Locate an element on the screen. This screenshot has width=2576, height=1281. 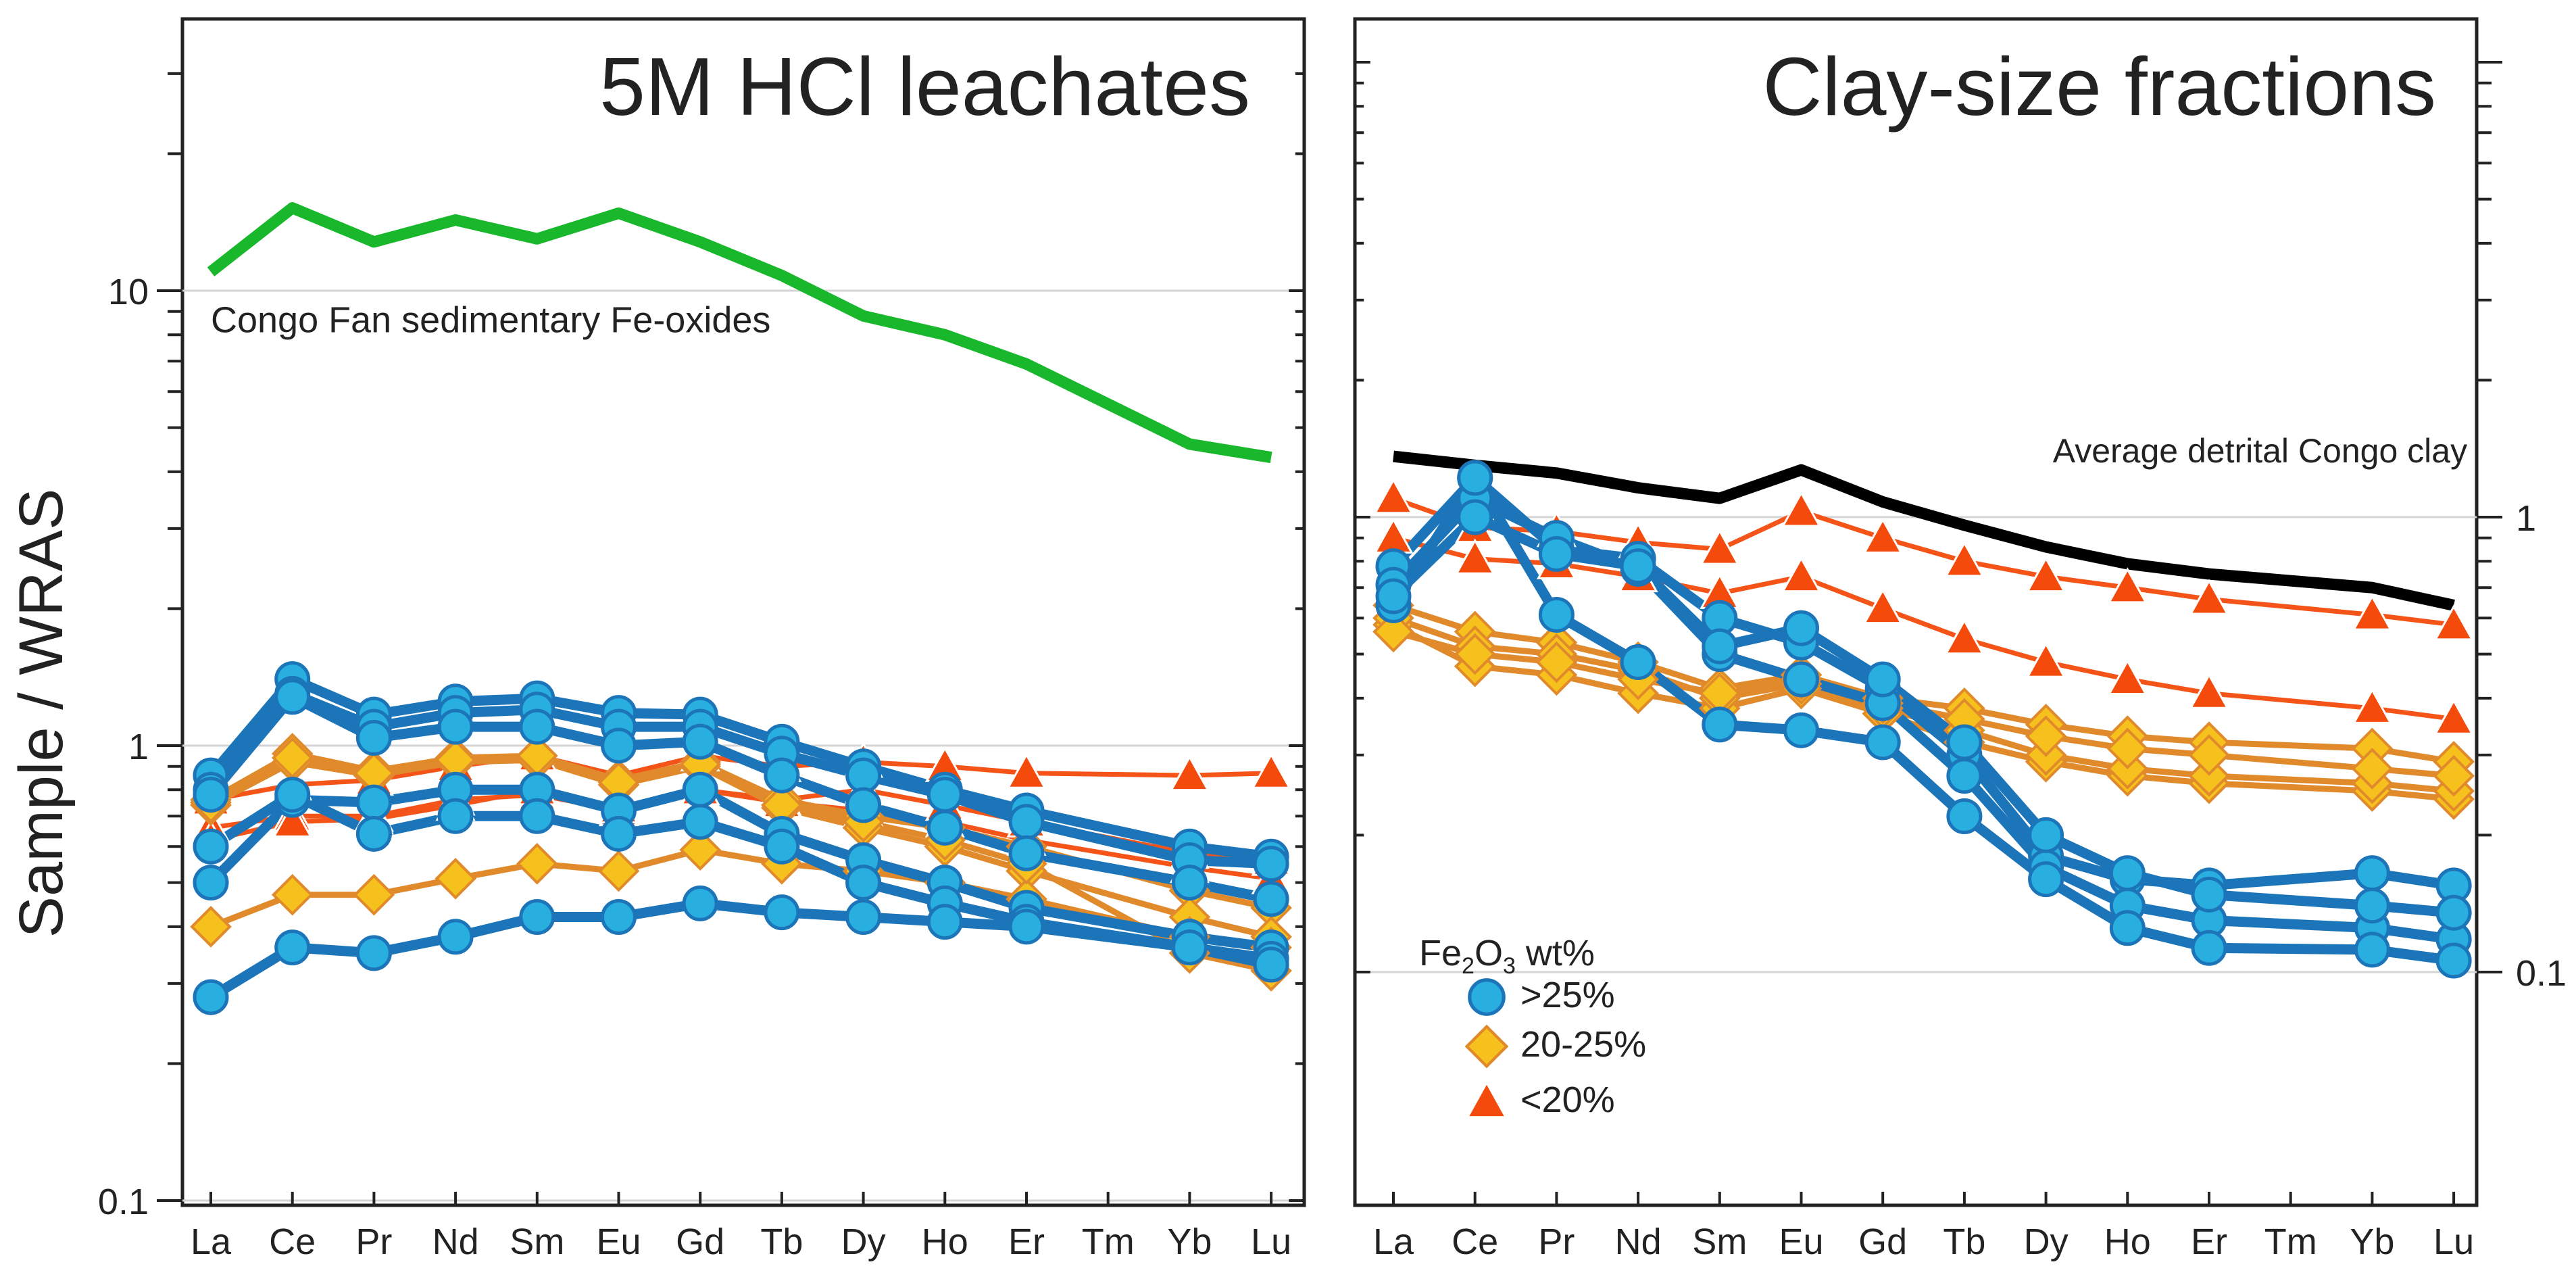
x-tick-label: La is located at coordinates (212, 1242).